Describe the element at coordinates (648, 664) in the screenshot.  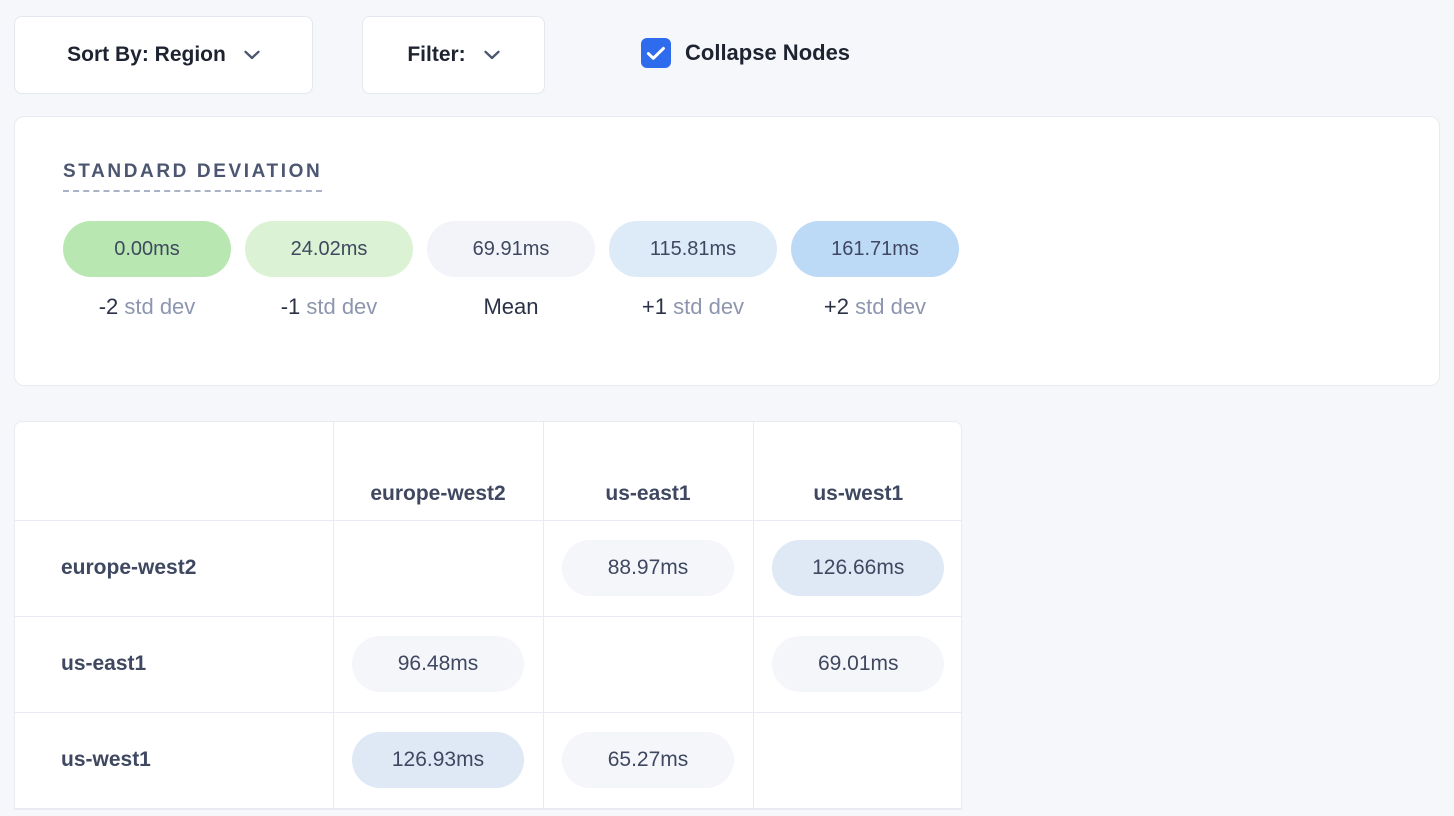
I see `matrix-cell-us-east1-us-east1` at that location.